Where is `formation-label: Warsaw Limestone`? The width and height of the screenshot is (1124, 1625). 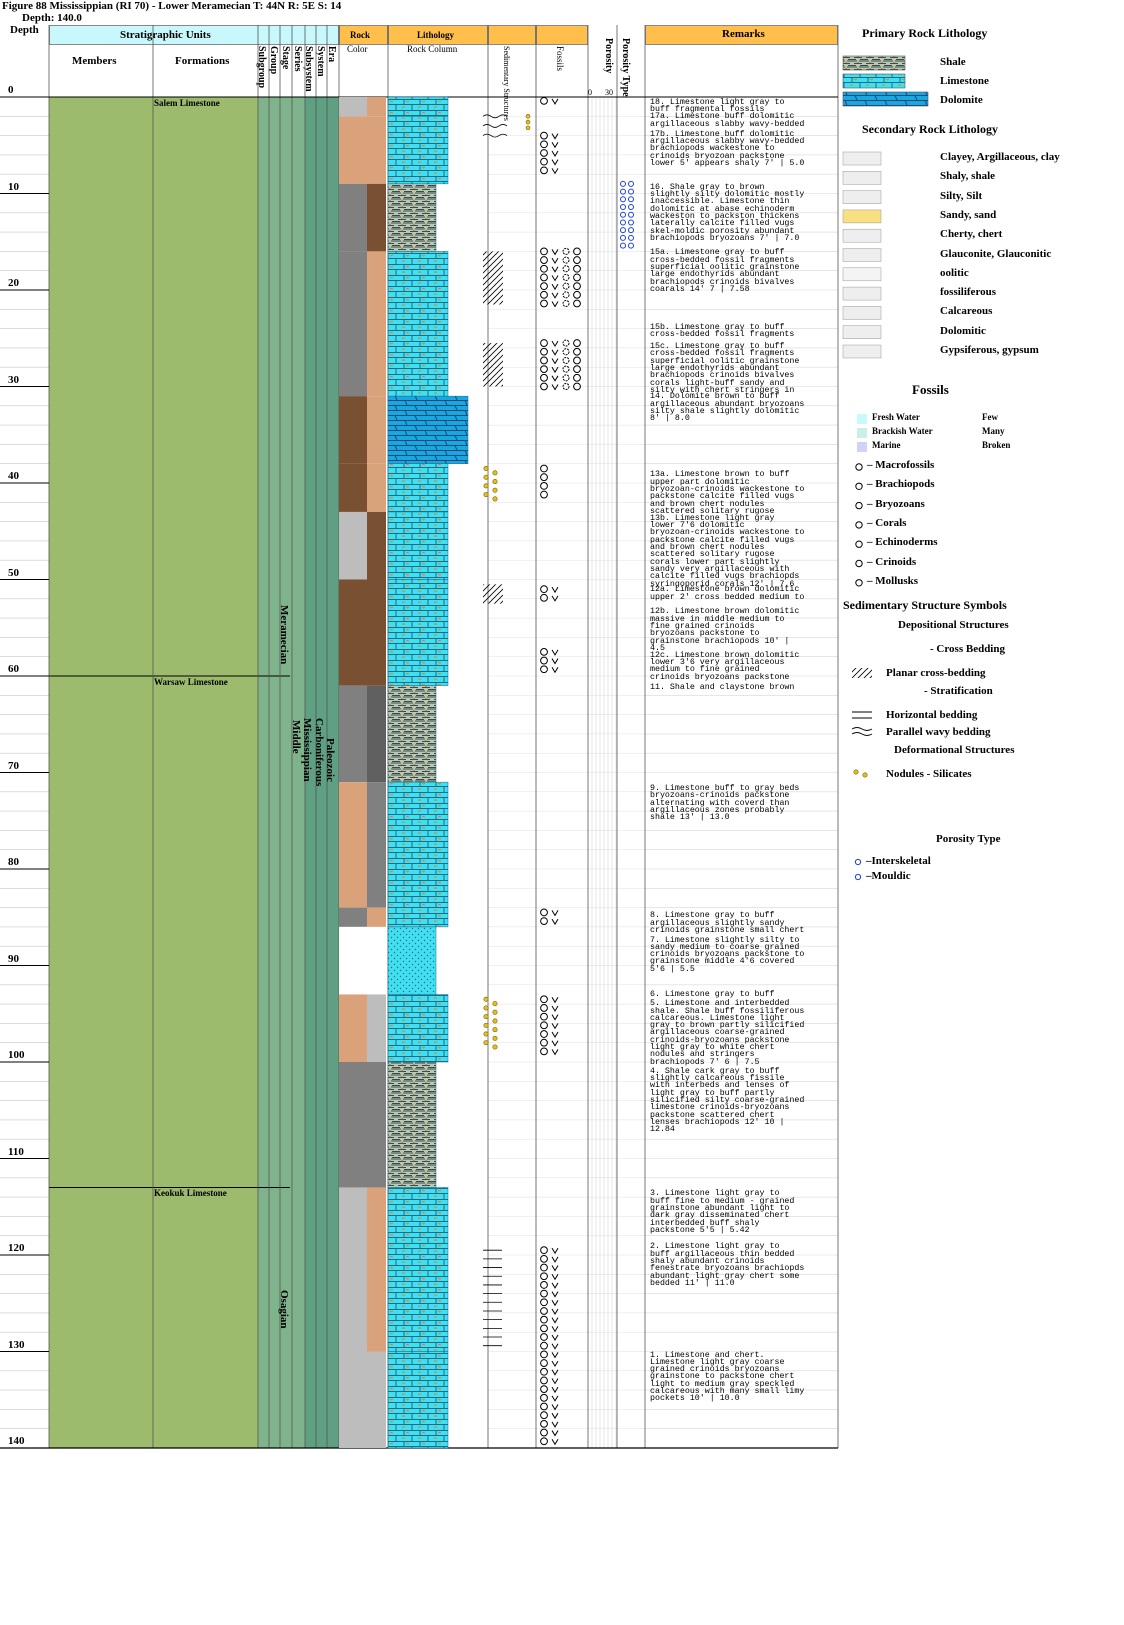
formation-label: Warsaw Limestone is located at coordinates (191, 682).